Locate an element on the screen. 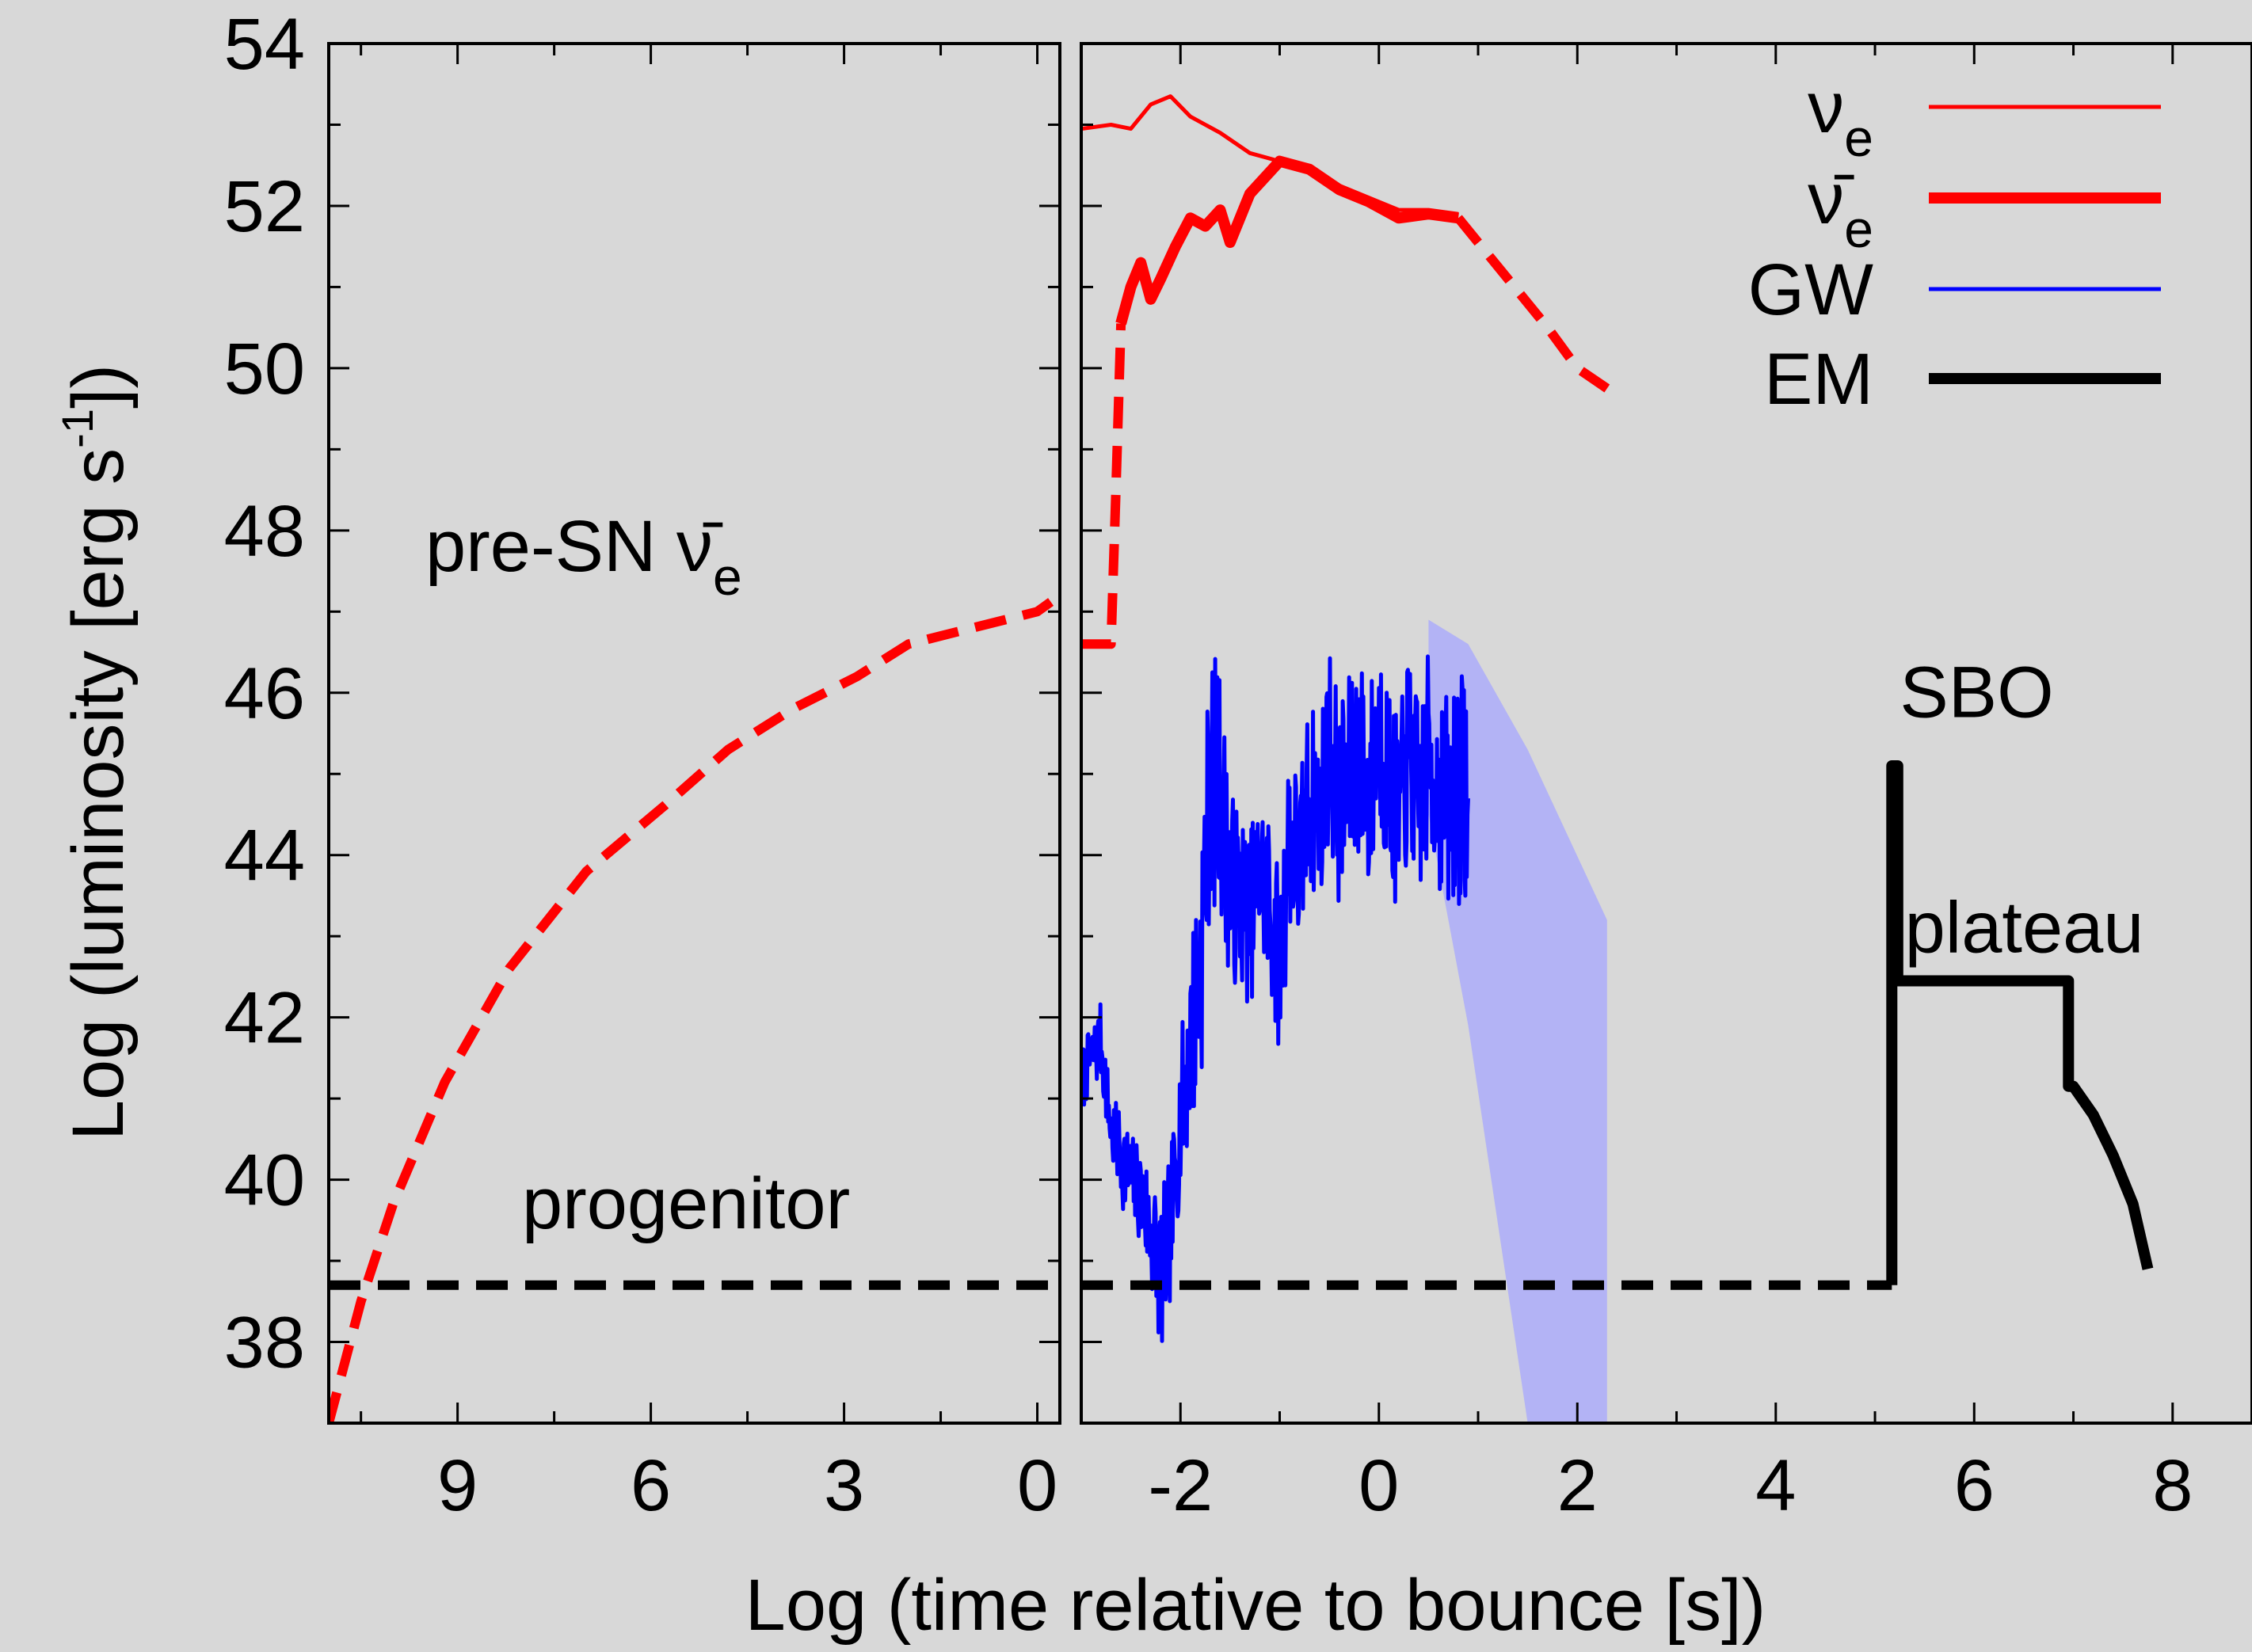 This screenshot has height=1652, width=2252. x-tick-label-pre-bounce: 6 is located at coordinates (651, 1485).